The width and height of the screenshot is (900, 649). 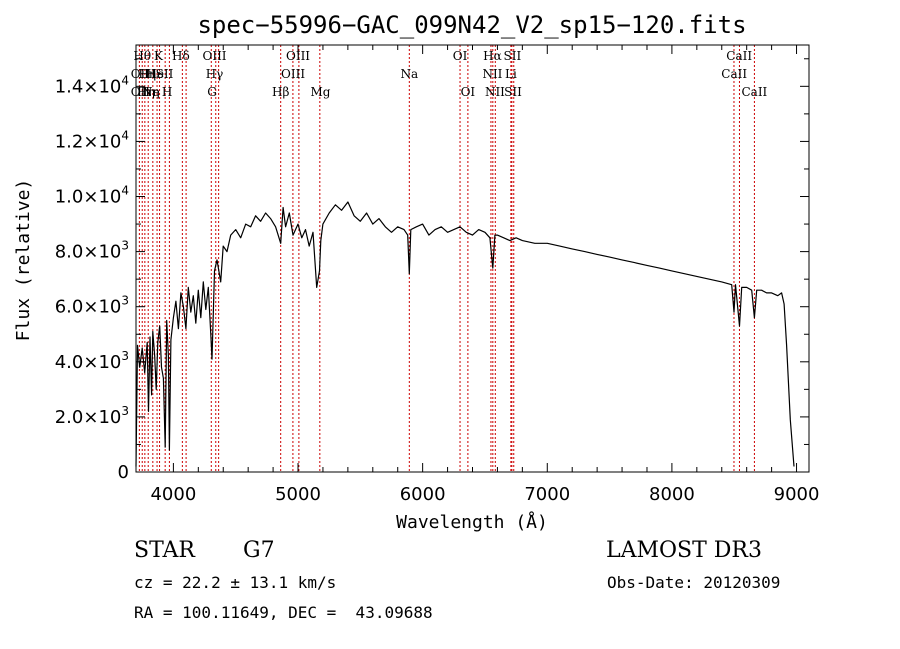 I want to click on y-tick-label: 6.0×10³, so click(x=92, y=306).